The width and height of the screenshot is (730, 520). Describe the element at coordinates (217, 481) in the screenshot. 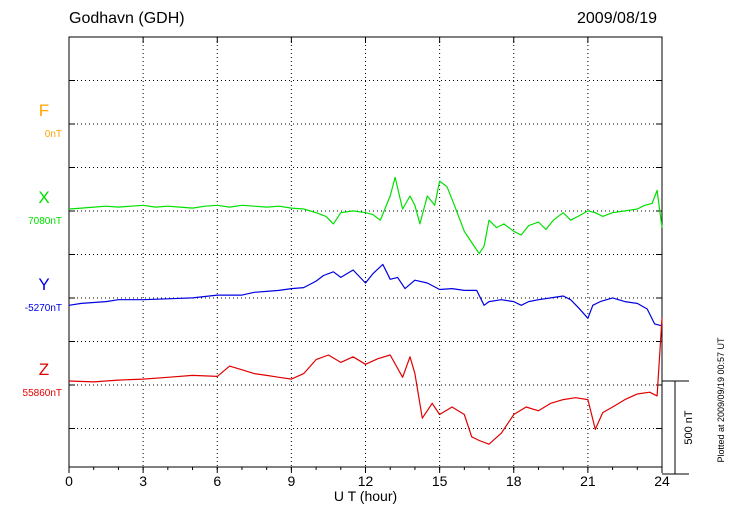

I see `x-tick-label: 6` at that location.